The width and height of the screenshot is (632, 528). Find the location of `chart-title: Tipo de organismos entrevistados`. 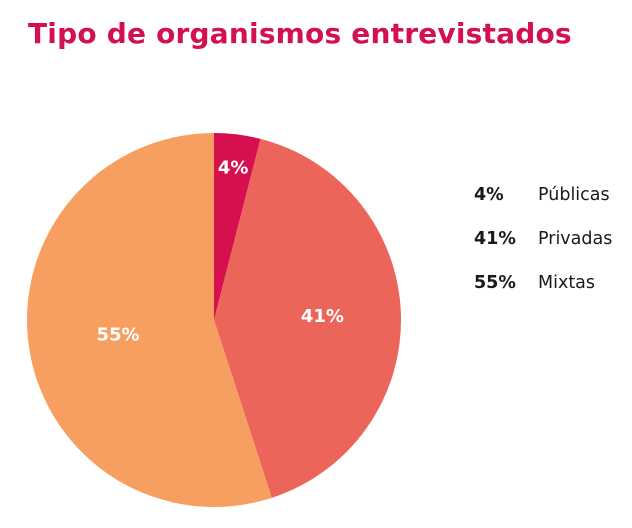

chart-title: Tipo de organismos entrevistados is located at coordinates (300, 33).